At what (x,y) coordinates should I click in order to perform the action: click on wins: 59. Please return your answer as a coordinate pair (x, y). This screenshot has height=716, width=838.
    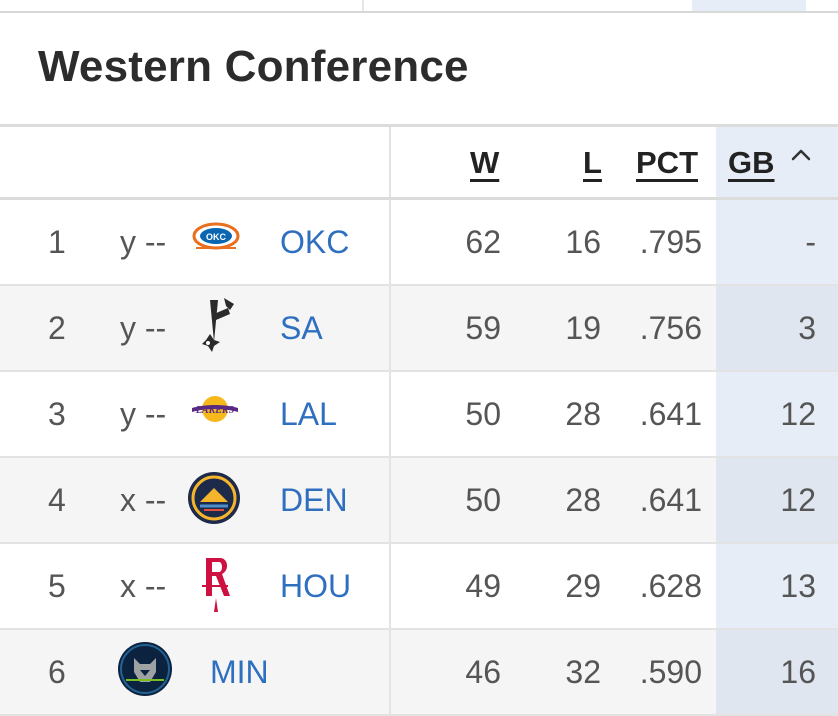
    Looking at the image, I should click on (483, 328).